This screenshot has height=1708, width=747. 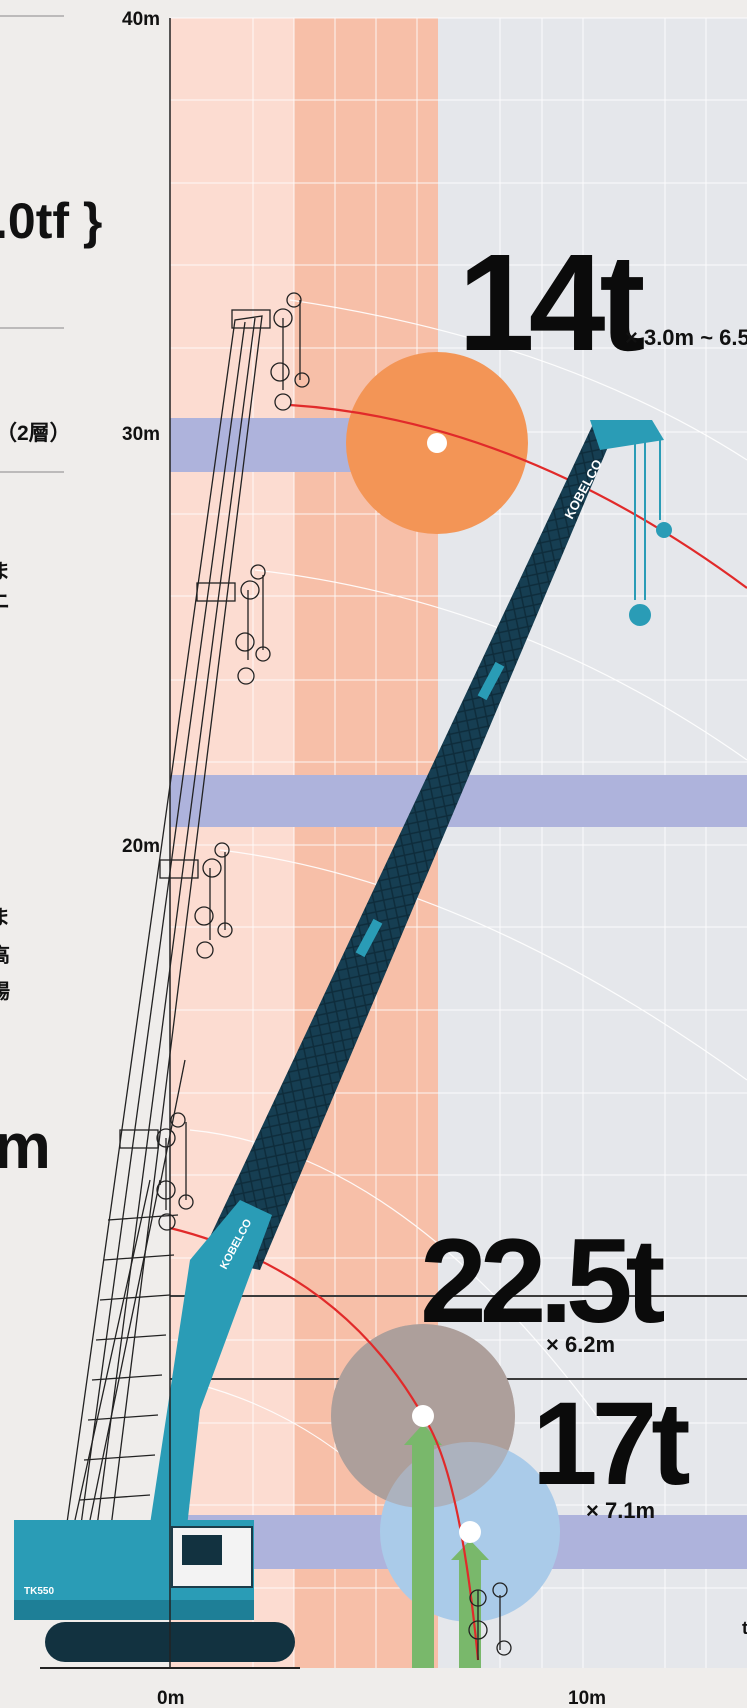 I want to click on callout-22-5t-value: 22.5t, so click(x=542, y=1281).